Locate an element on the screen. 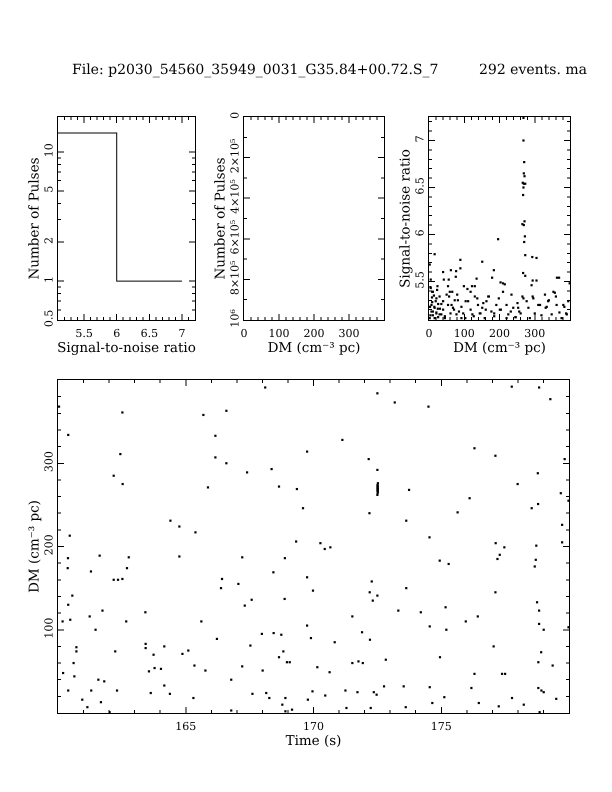  y-tick-label: 2 is located at coordinates (49, 240).